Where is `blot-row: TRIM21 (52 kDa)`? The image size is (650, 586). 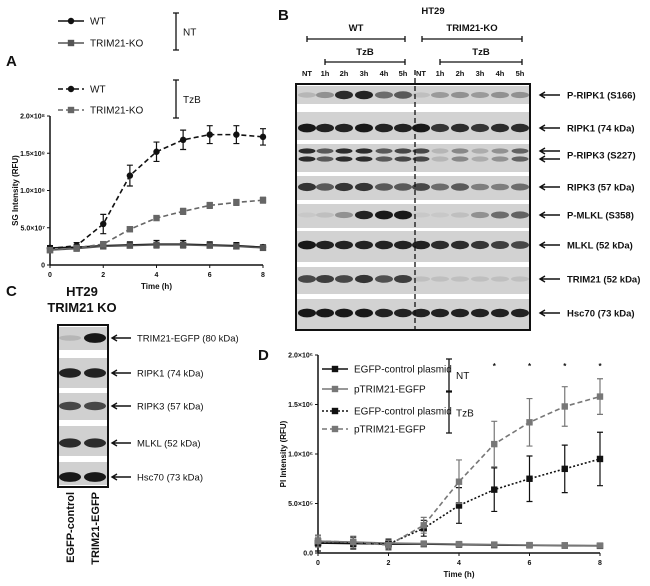 blot-row: TRIM21 (52 kDa) is located at coordinates (468, 280).